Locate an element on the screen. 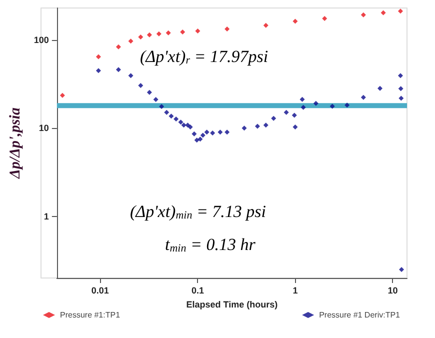  legend-label: Pressure #1 Deriv:TP1 is located at coordinates (360, 315).